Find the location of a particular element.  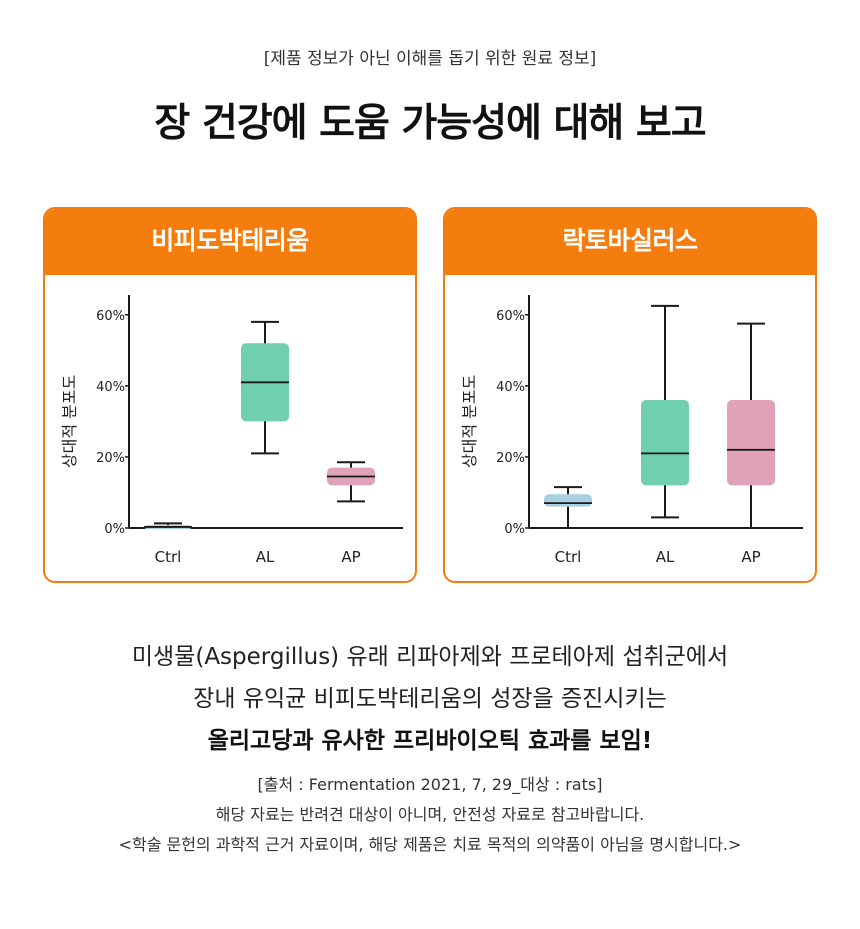

boxplot-chart-bifidobacterium: 상대적 분포도 0% 20% 40% 60% Ctrl AL AP is located at coordinates (231, 430).